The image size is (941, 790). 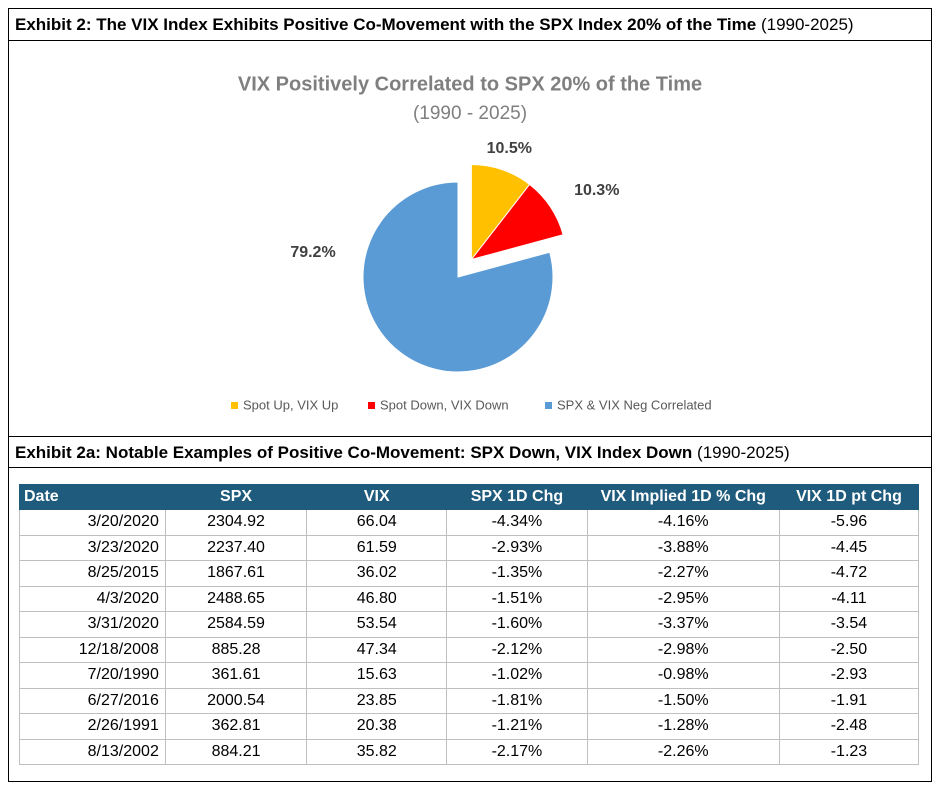 What do you see at coordinates (377, 573) in the screenshot?
I see `table-cell: 36.02` at bounding box center [377, 573].